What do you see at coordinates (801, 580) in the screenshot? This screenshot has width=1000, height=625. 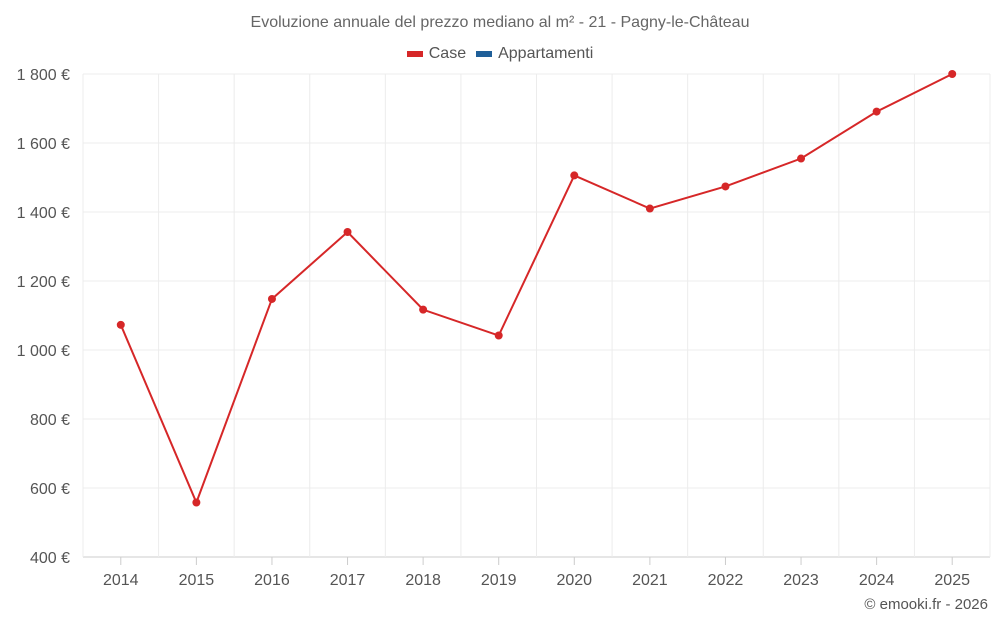 I see `x-tick-label: 2023` at bounding box center [801, 580].